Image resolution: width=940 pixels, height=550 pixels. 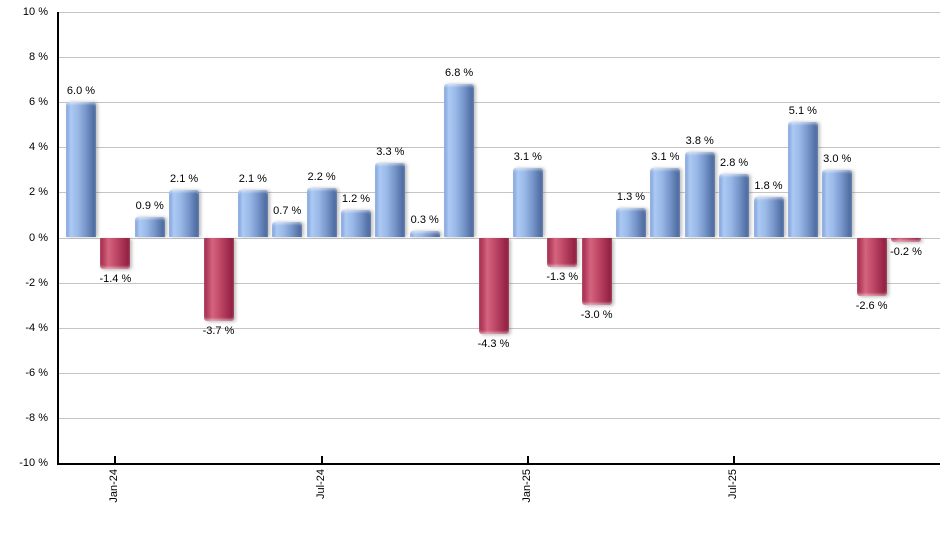 What do you see at coordinates (149, 206) in the screenshot?
I see `bar-value-label: 0.9 %` at bounding box center [149, 206].